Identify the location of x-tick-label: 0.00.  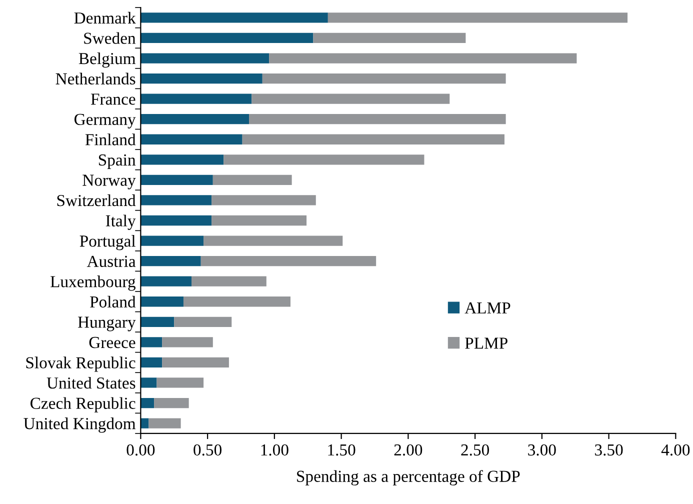
(140, 450).